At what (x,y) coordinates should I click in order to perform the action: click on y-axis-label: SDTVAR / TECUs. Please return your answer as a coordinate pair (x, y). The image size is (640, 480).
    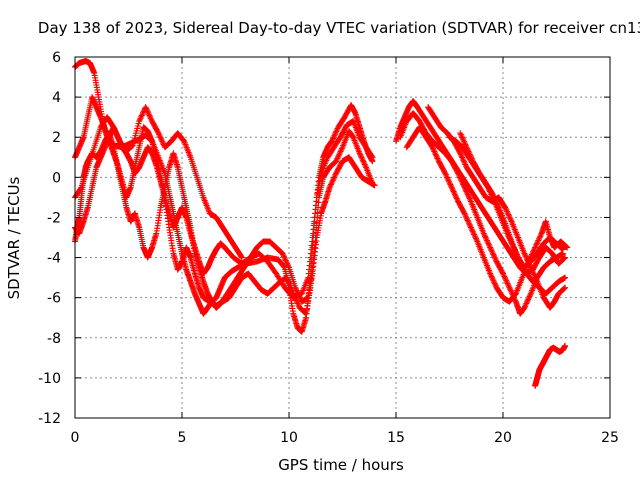
    Looking at the image, I should click on (14, 237).